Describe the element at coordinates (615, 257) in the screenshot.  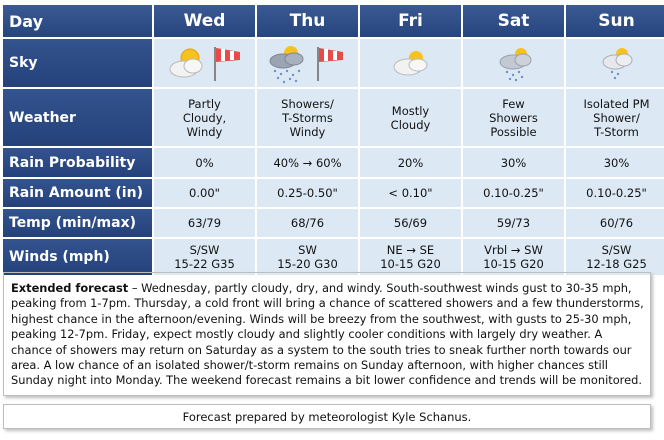
I see `winds-sun: S/SW 12-18 G25` at that location.